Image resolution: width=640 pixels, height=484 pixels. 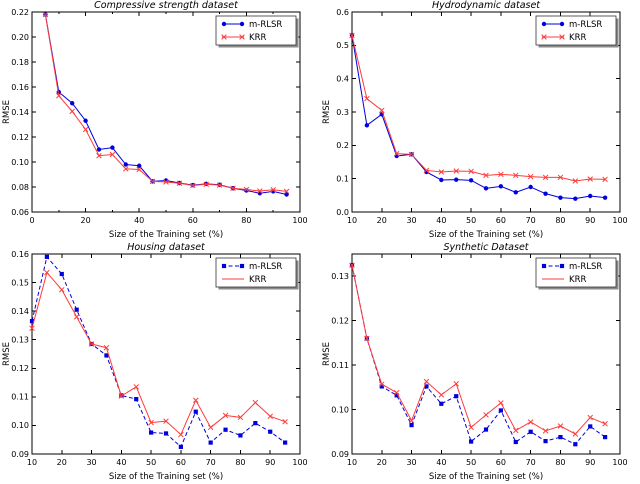 I want to click on y-tick-label: 0.08, so click(x=20, y=187).